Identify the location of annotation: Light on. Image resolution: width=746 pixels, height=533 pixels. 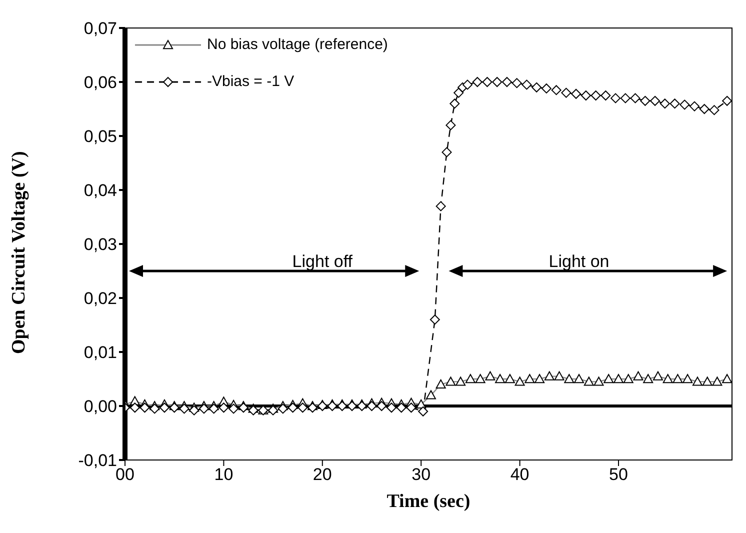
(579, 261).